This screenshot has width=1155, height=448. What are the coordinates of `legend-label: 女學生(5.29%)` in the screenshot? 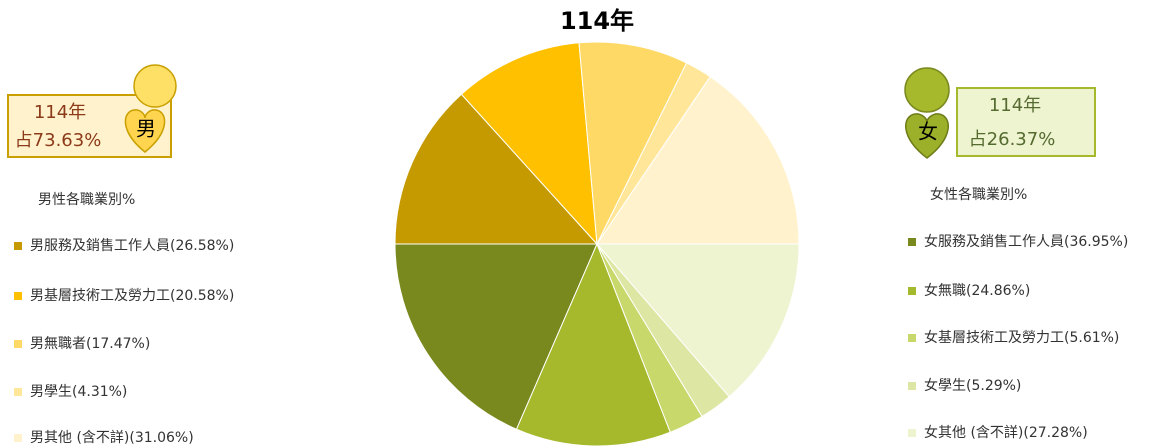 It's located at (972, 385).